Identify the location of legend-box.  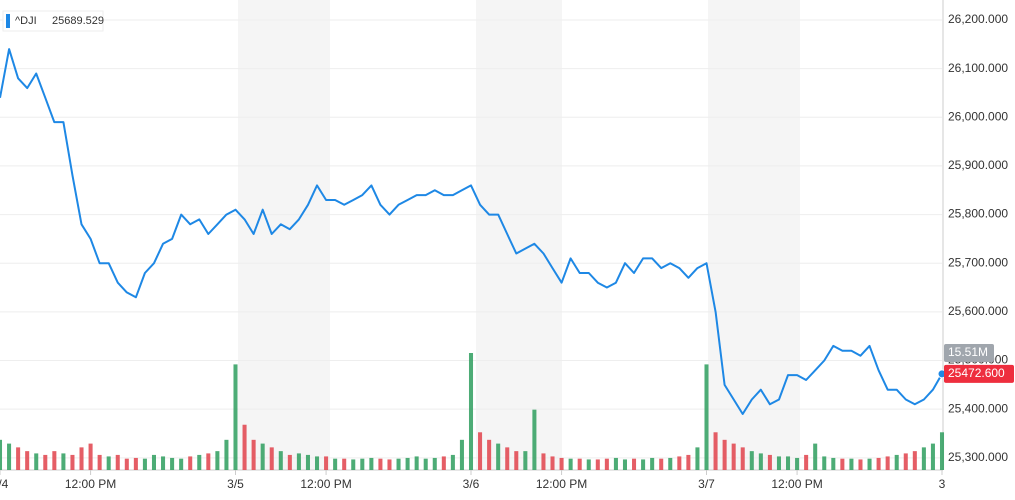
(53, 21).